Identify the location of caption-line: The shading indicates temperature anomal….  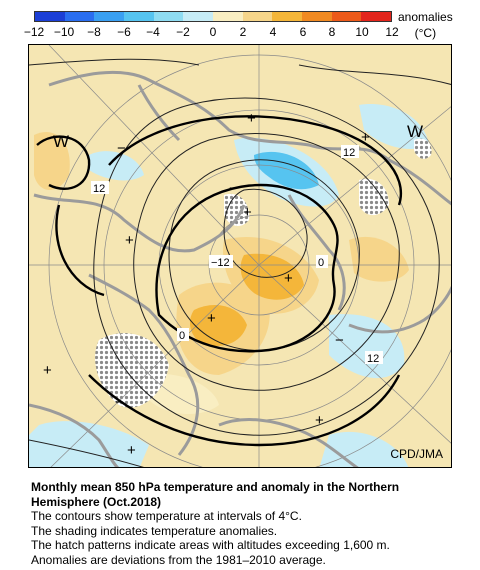
(154, 530).